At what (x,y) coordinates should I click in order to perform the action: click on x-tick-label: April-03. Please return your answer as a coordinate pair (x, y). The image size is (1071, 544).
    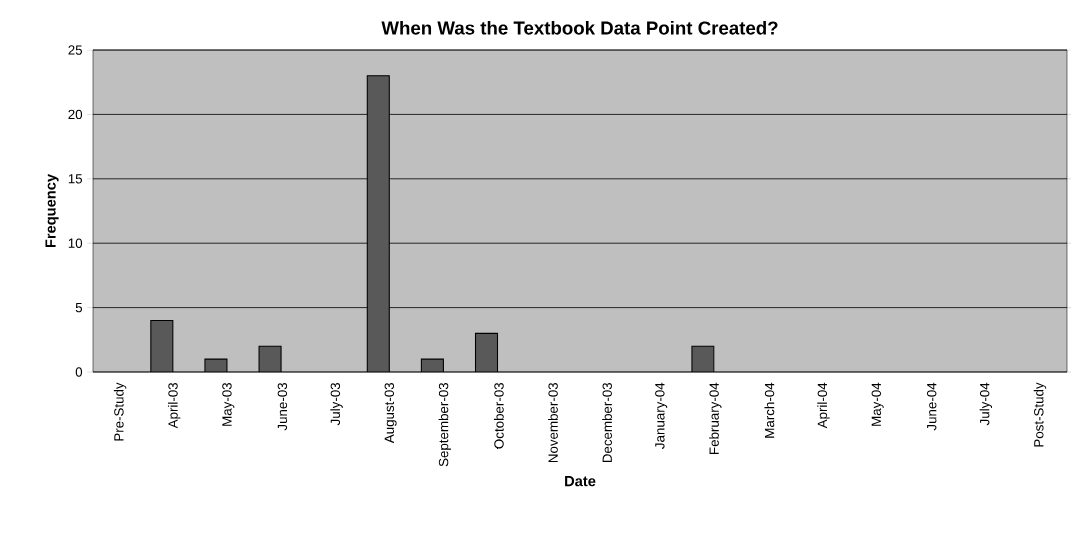
    Looking at the image, I should click on (174, 405).